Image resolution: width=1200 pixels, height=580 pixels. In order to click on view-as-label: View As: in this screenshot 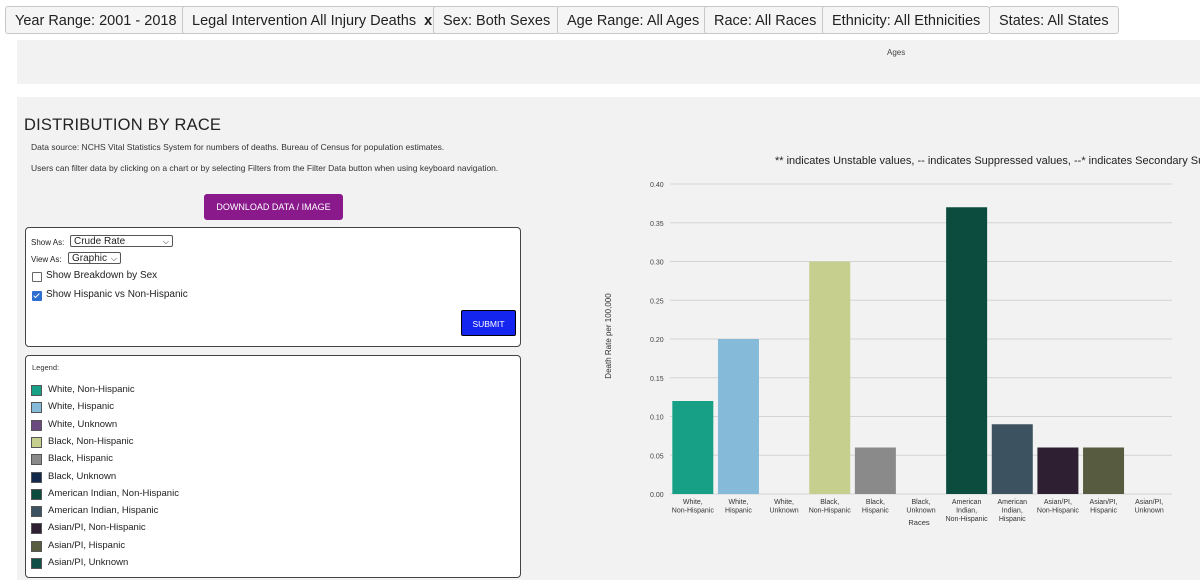, I will do `click(46, 259)`.